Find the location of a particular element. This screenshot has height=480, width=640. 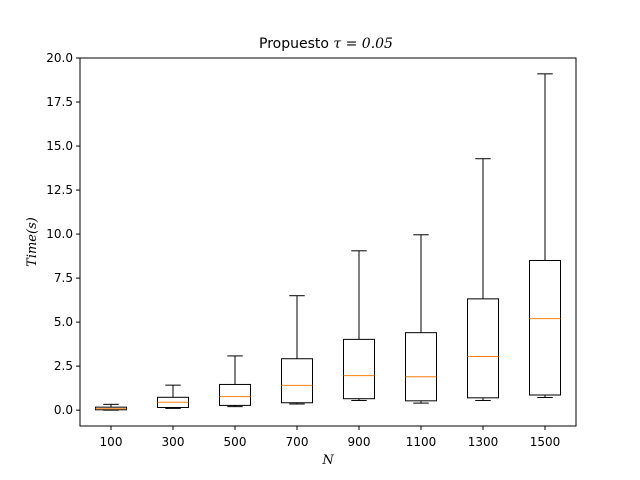

chart-title: Propuesto τ = 0.05 is located at coordinates (326, 44).